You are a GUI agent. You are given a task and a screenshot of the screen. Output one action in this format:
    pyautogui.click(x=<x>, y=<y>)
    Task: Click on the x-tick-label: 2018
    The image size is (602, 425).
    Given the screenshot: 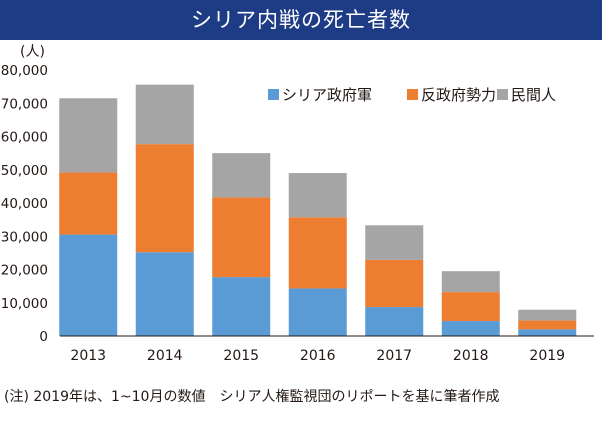 What is the action you would take?
    pyautogui.click(x=471, y=356)
    